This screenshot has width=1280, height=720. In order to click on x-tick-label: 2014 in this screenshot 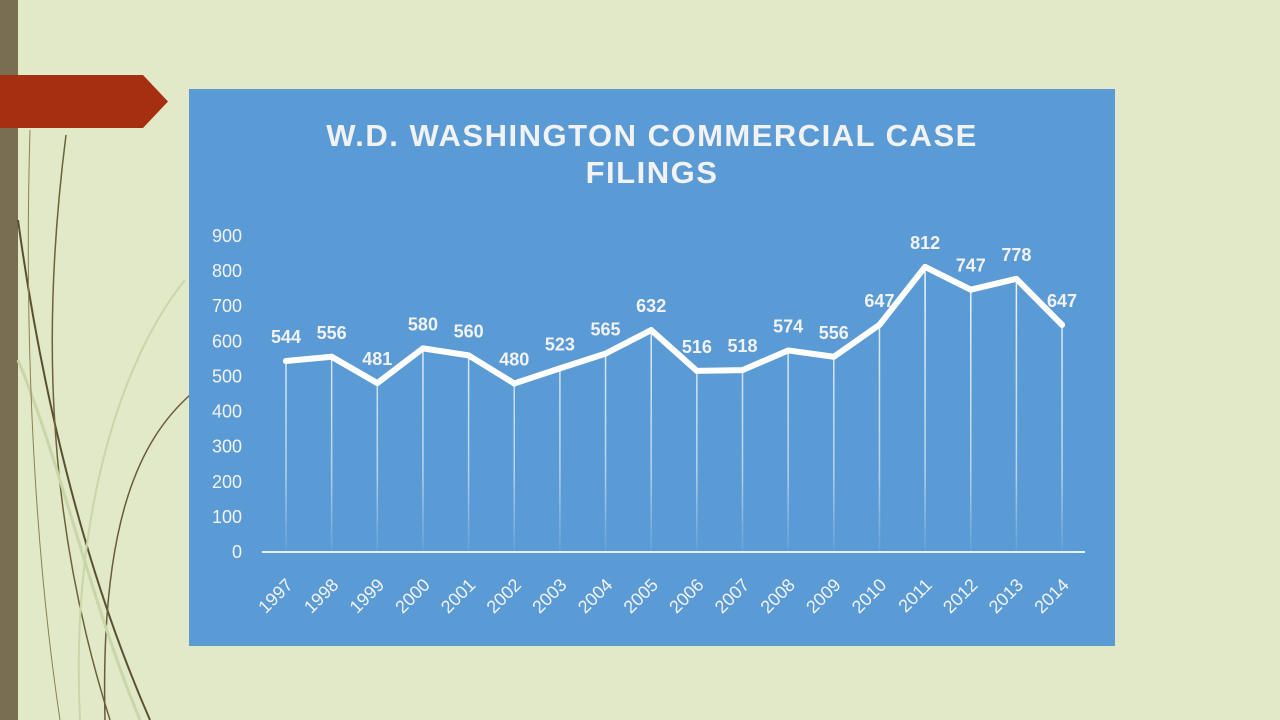, I will do `click(1051, 596)`.